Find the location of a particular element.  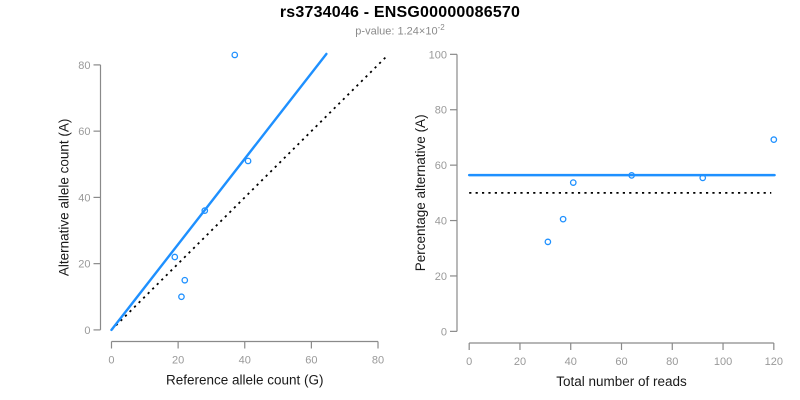

y-axis-title: Alternative allele count (A) is located at coordinates (64, 198).